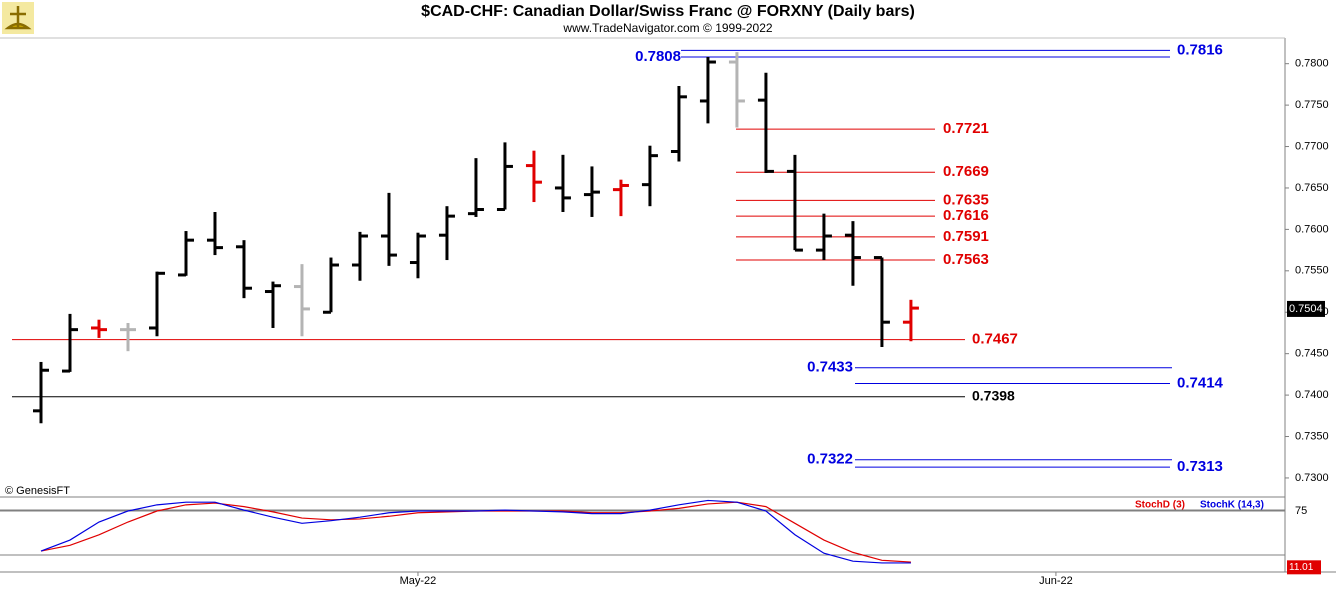 This screenshot has height=591, width=1336. I want to click on y-tick-label: 0.7300, so click(1312, 478).